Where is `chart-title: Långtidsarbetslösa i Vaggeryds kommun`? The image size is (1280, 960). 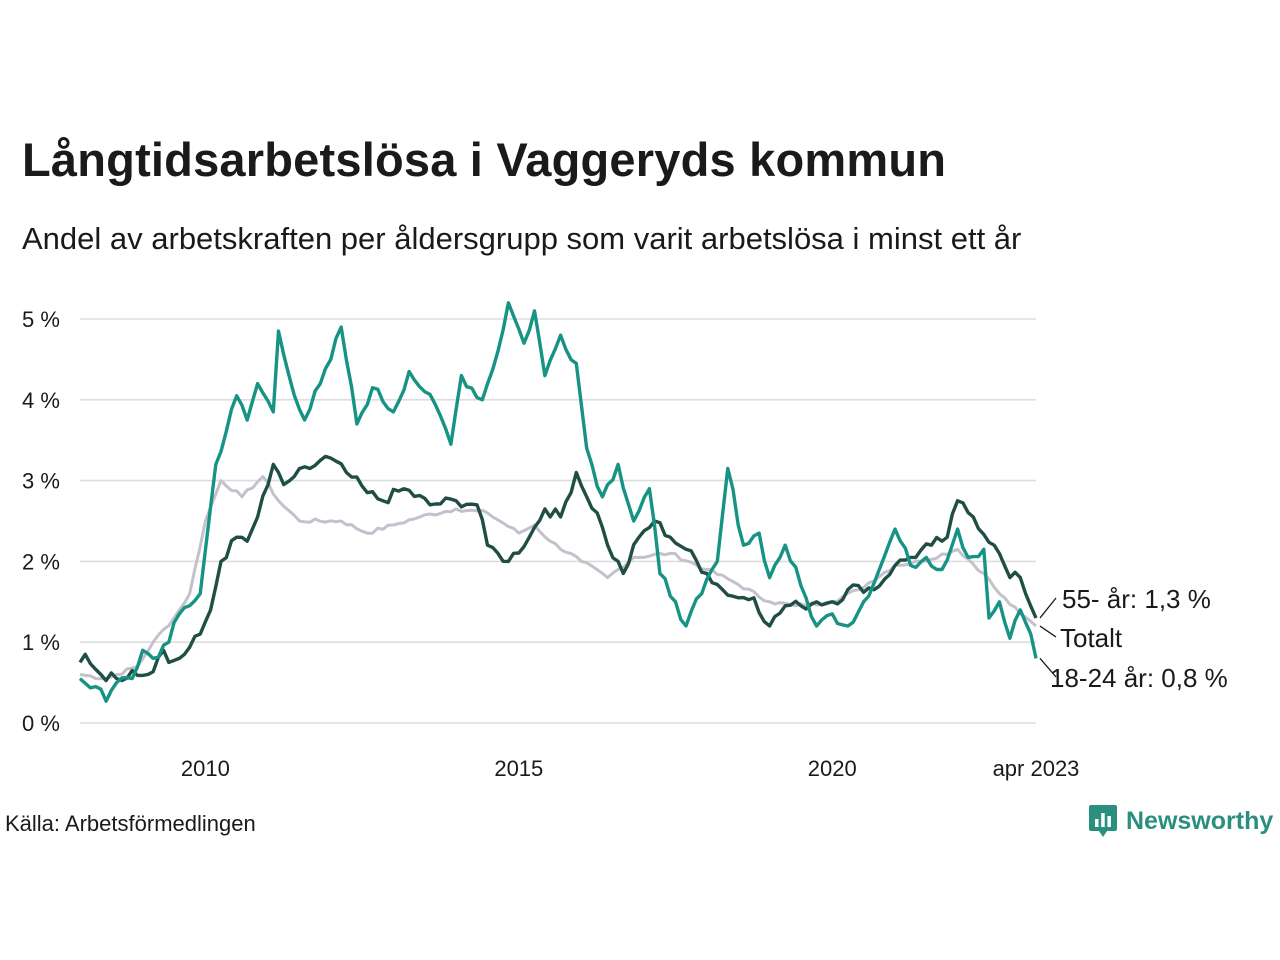 chart-title: Långtidsarbetslösa i Vaggeryds kommun is located at coordinates (484, 159).